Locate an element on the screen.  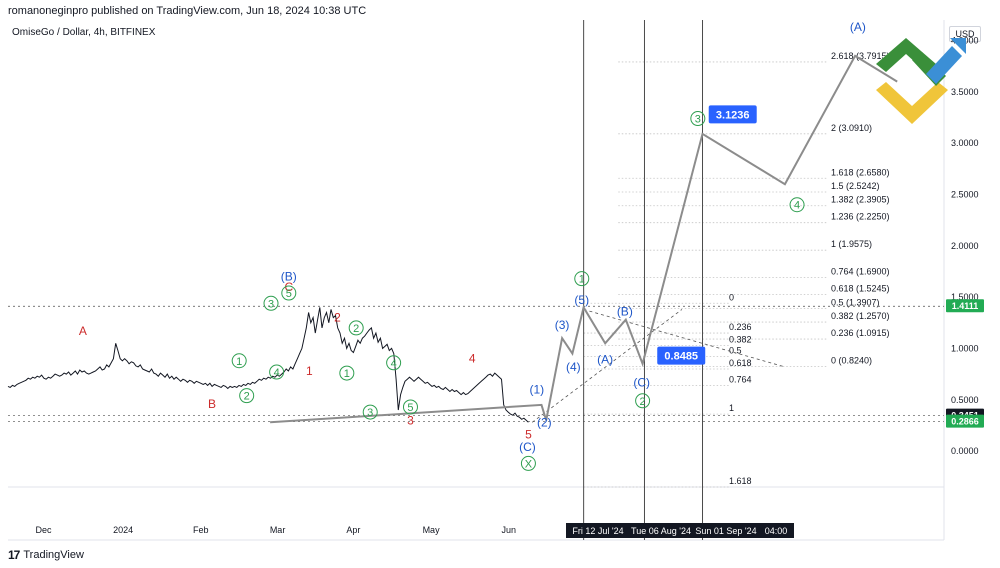
wave-label: (3) is located at coordinates (562, 325).